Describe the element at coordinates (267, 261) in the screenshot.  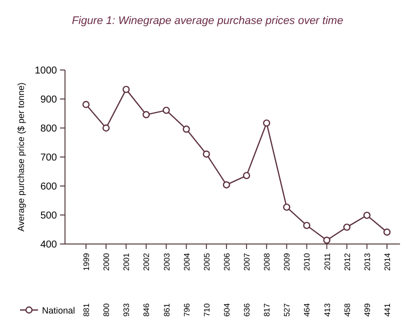
I see `x-tick-label: 2008` at that location.